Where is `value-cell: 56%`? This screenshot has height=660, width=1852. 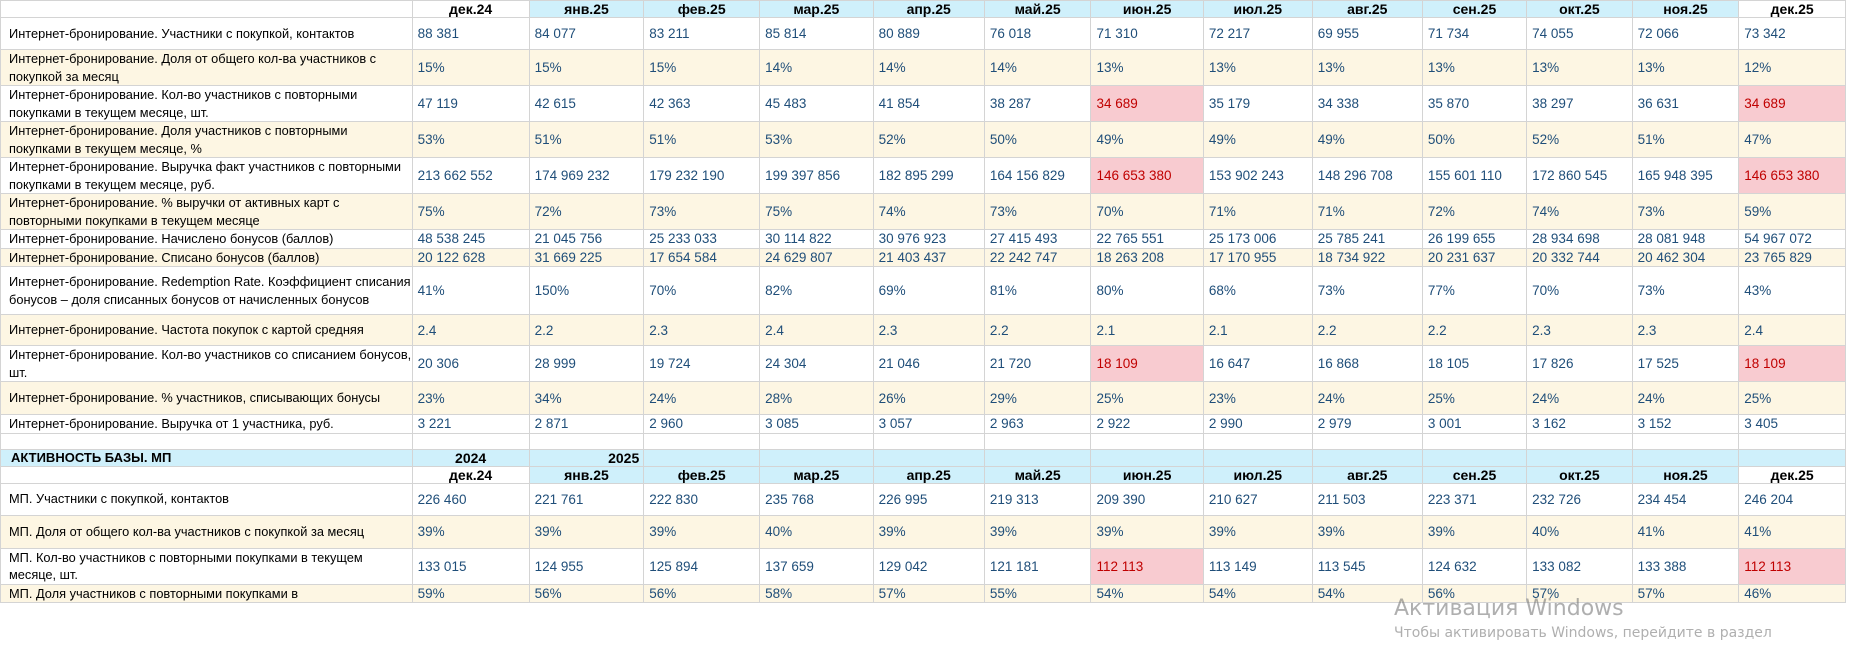 value-cell: 56% is located at coordinates (1474, 593).